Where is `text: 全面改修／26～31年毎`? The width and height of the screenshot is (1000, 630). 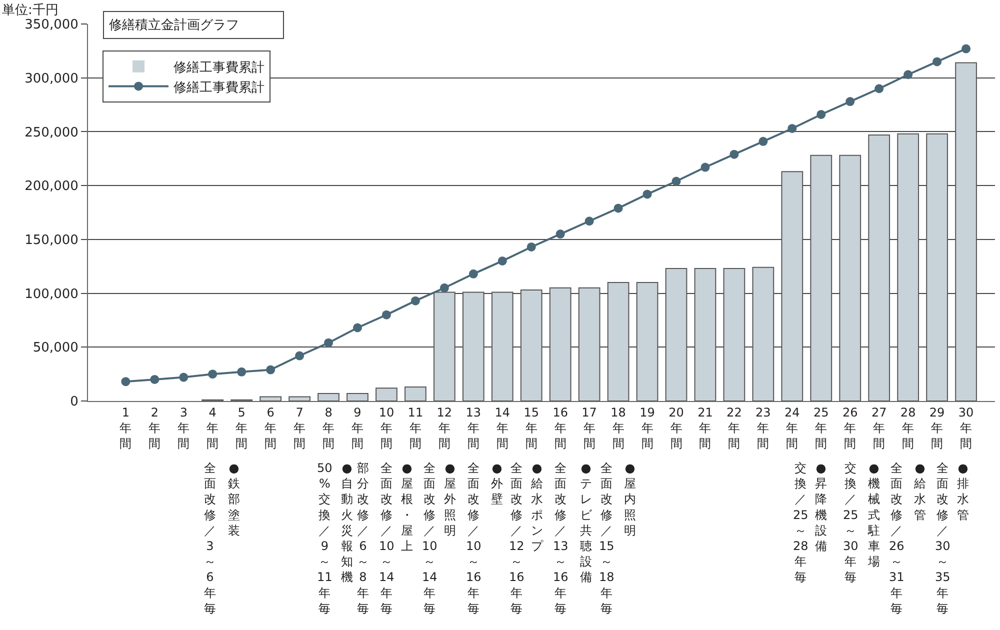 text: 全面改修／26～31年毎 is located at coordinates (896, 538).